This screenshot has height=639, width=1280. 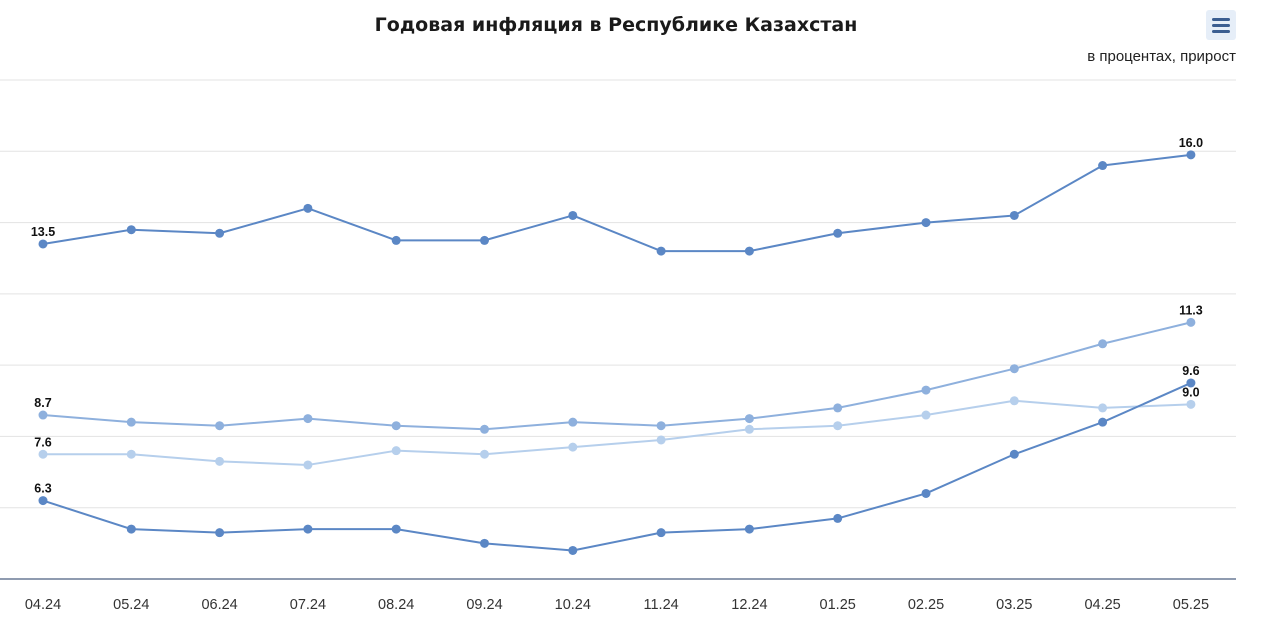 I want to click on x-tick-label: 03.25, so click(x=1014, y=605).